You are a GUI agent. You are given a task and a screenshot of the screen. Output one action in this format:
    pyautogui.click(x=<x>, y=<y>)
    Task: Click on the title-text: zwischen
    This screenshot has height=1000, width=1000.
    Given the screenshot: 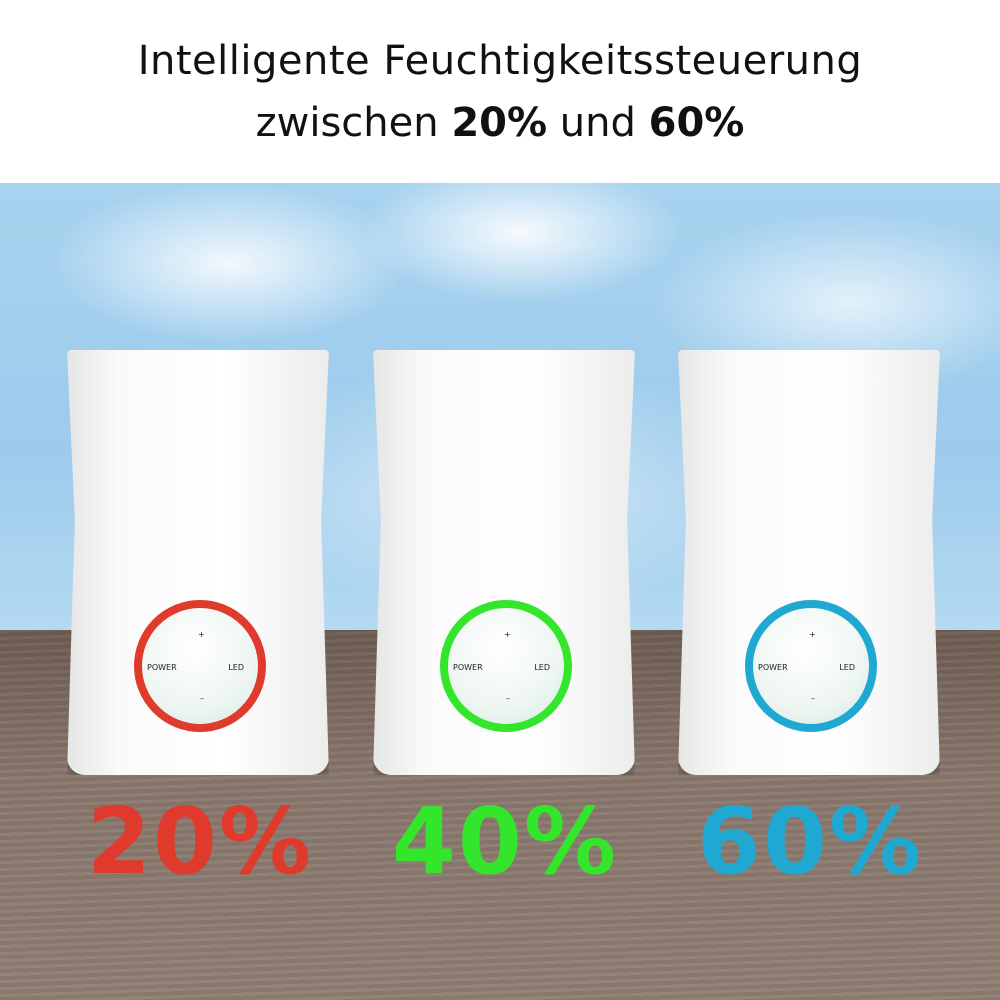 What is the action you would take?
    pyautogui.click(x=353, y=123)
    